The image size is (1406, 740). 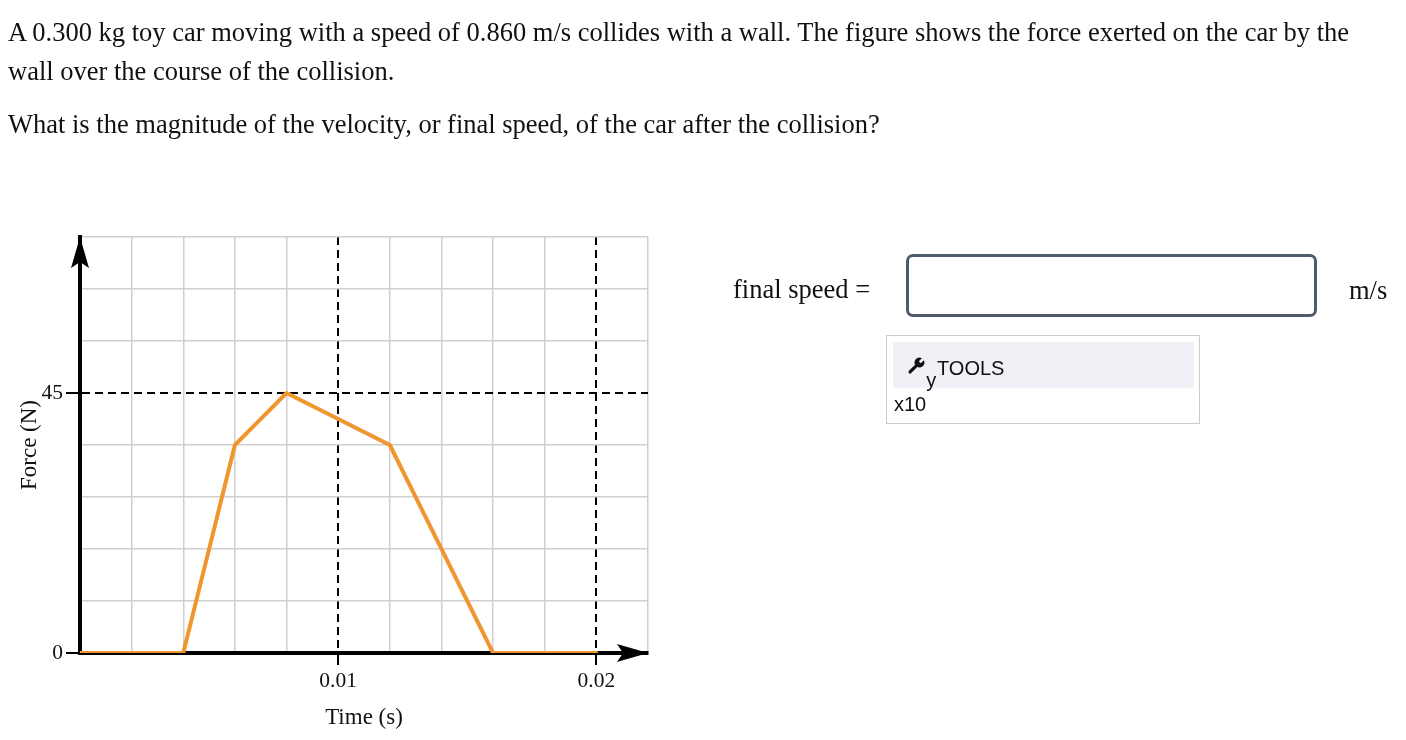 What do you see at coordinates (57, 651) in the screenshot?
I see `y-tick-label: 0` at bounding box center [57, 651].